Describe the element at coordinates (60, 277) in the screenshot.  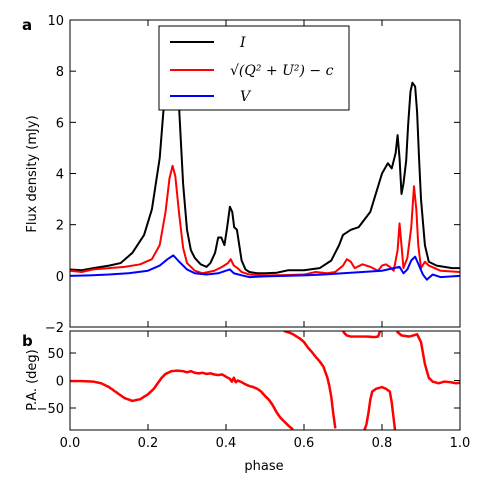
I see `panel-a-y-tick-label: 0` at that location.